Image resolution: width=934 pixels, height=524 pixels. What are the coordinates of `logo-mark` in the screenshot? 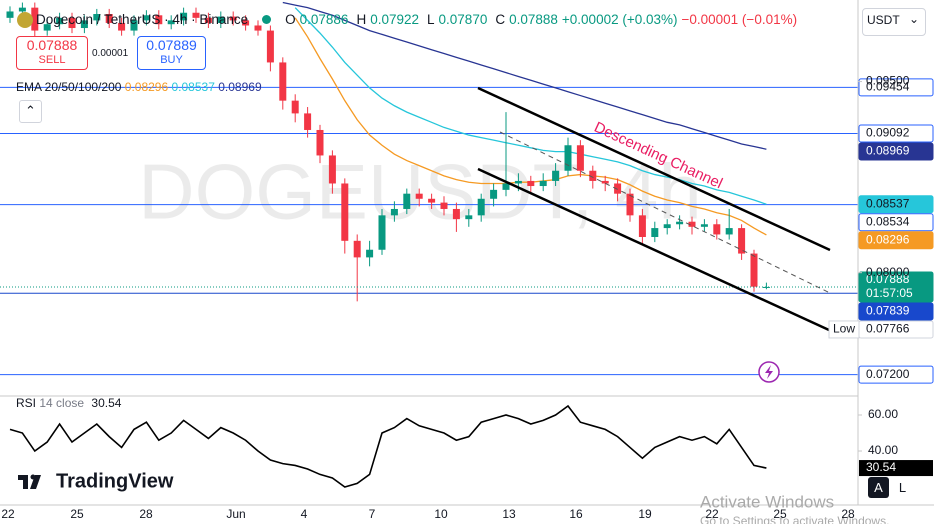 It's located at (29, 482).